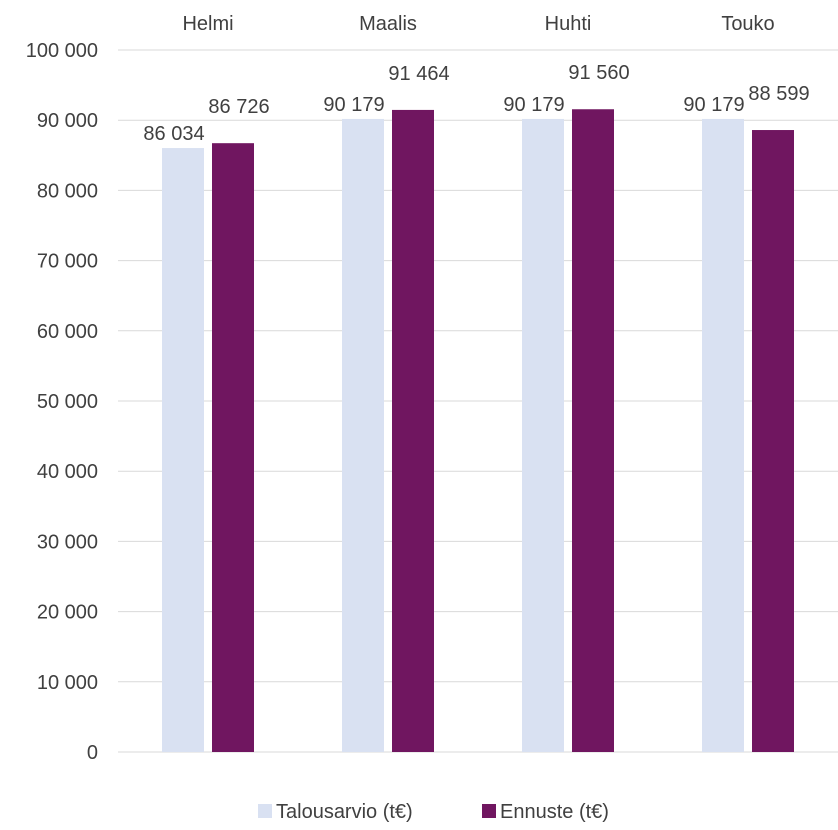 The image size is (838, 830). I want to click on y-tick-label: 70 000, so click(67, 262).